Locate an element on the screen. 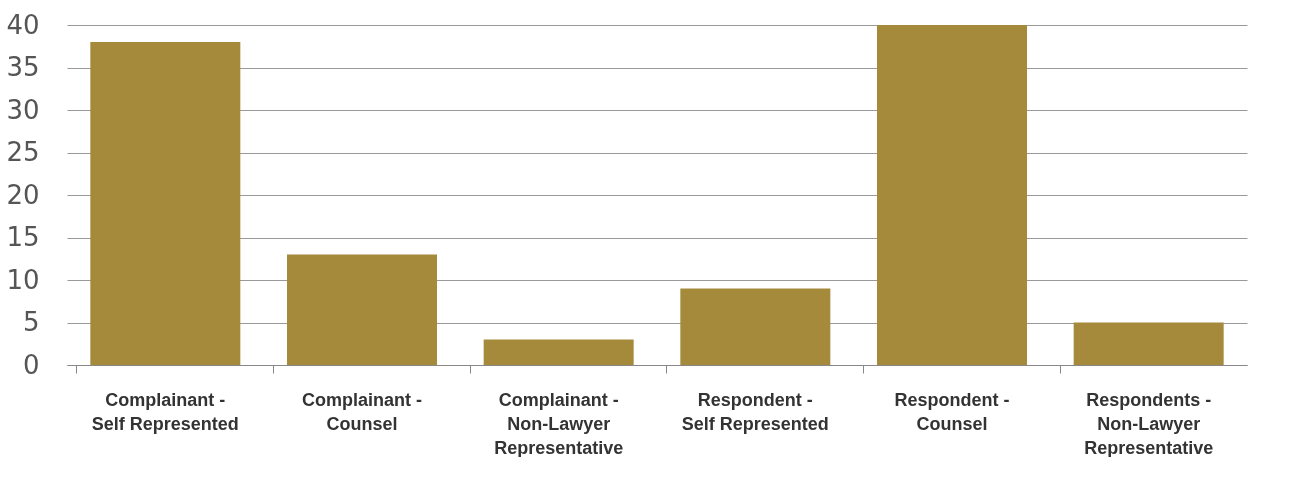 This screenshot has width=1309, height=483. x-tick-label: Complainant - Self Represented is located at coordinates (165, 411).